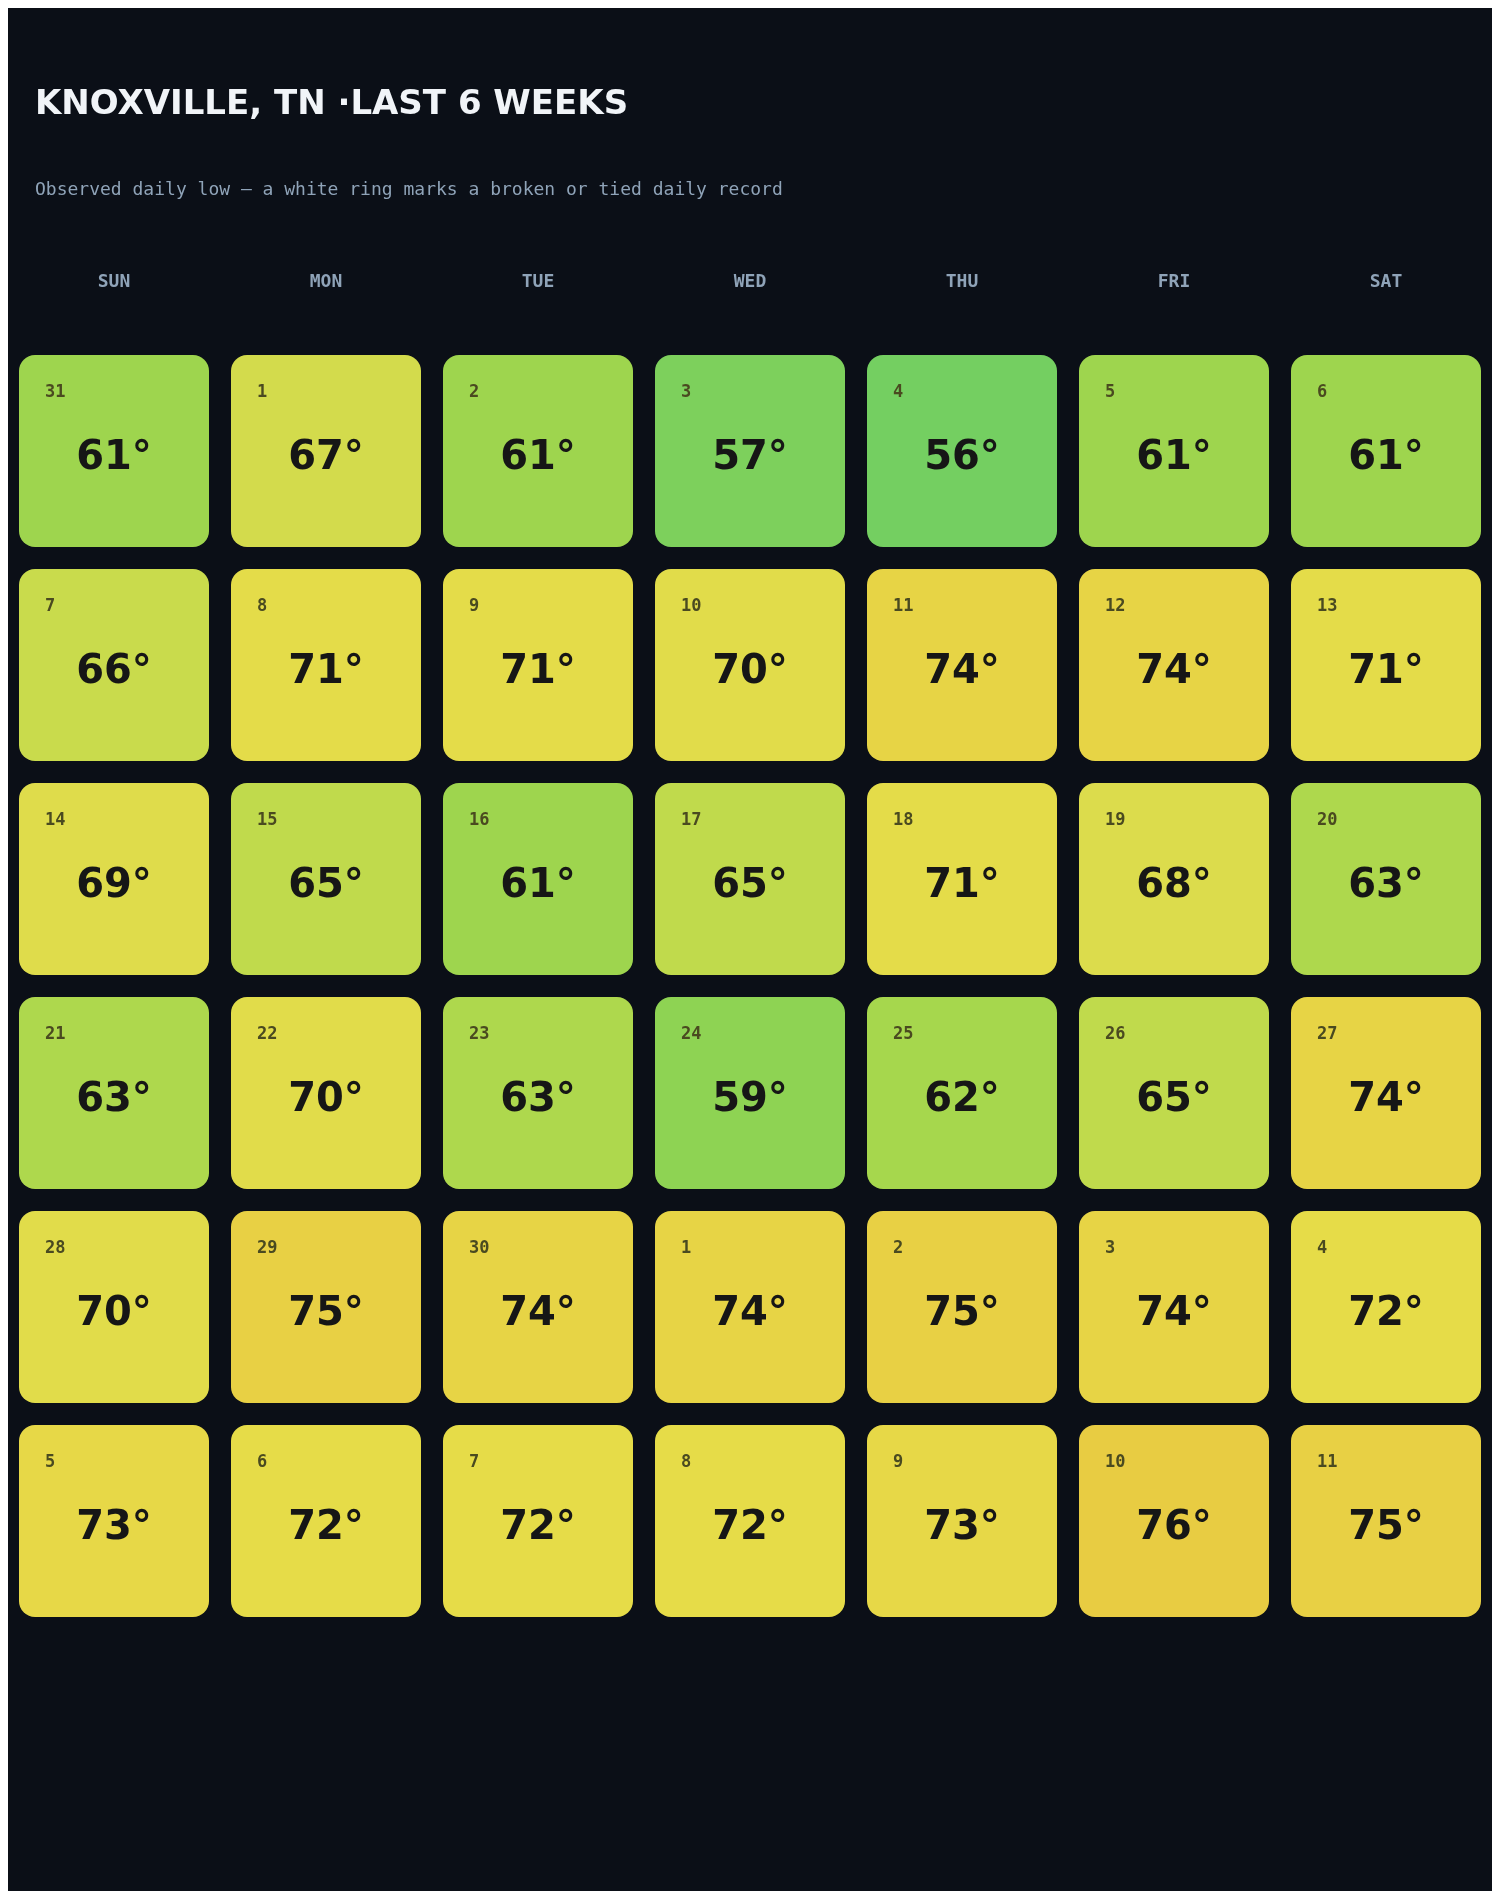  I want to click on annotation: 23, so click(479, 1033).